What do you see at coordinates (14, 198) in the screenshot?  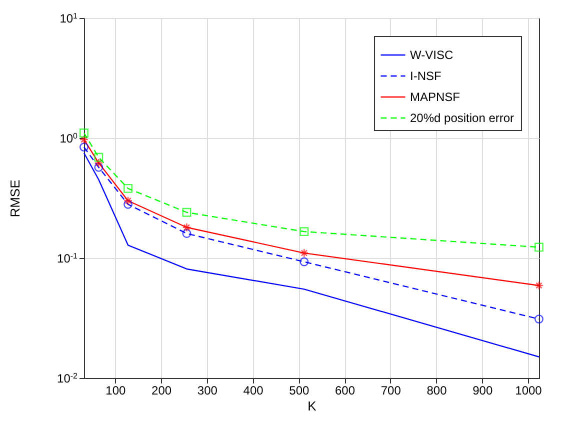 I see `y-axis-title: RMSE` at bounding box center [14, 198].